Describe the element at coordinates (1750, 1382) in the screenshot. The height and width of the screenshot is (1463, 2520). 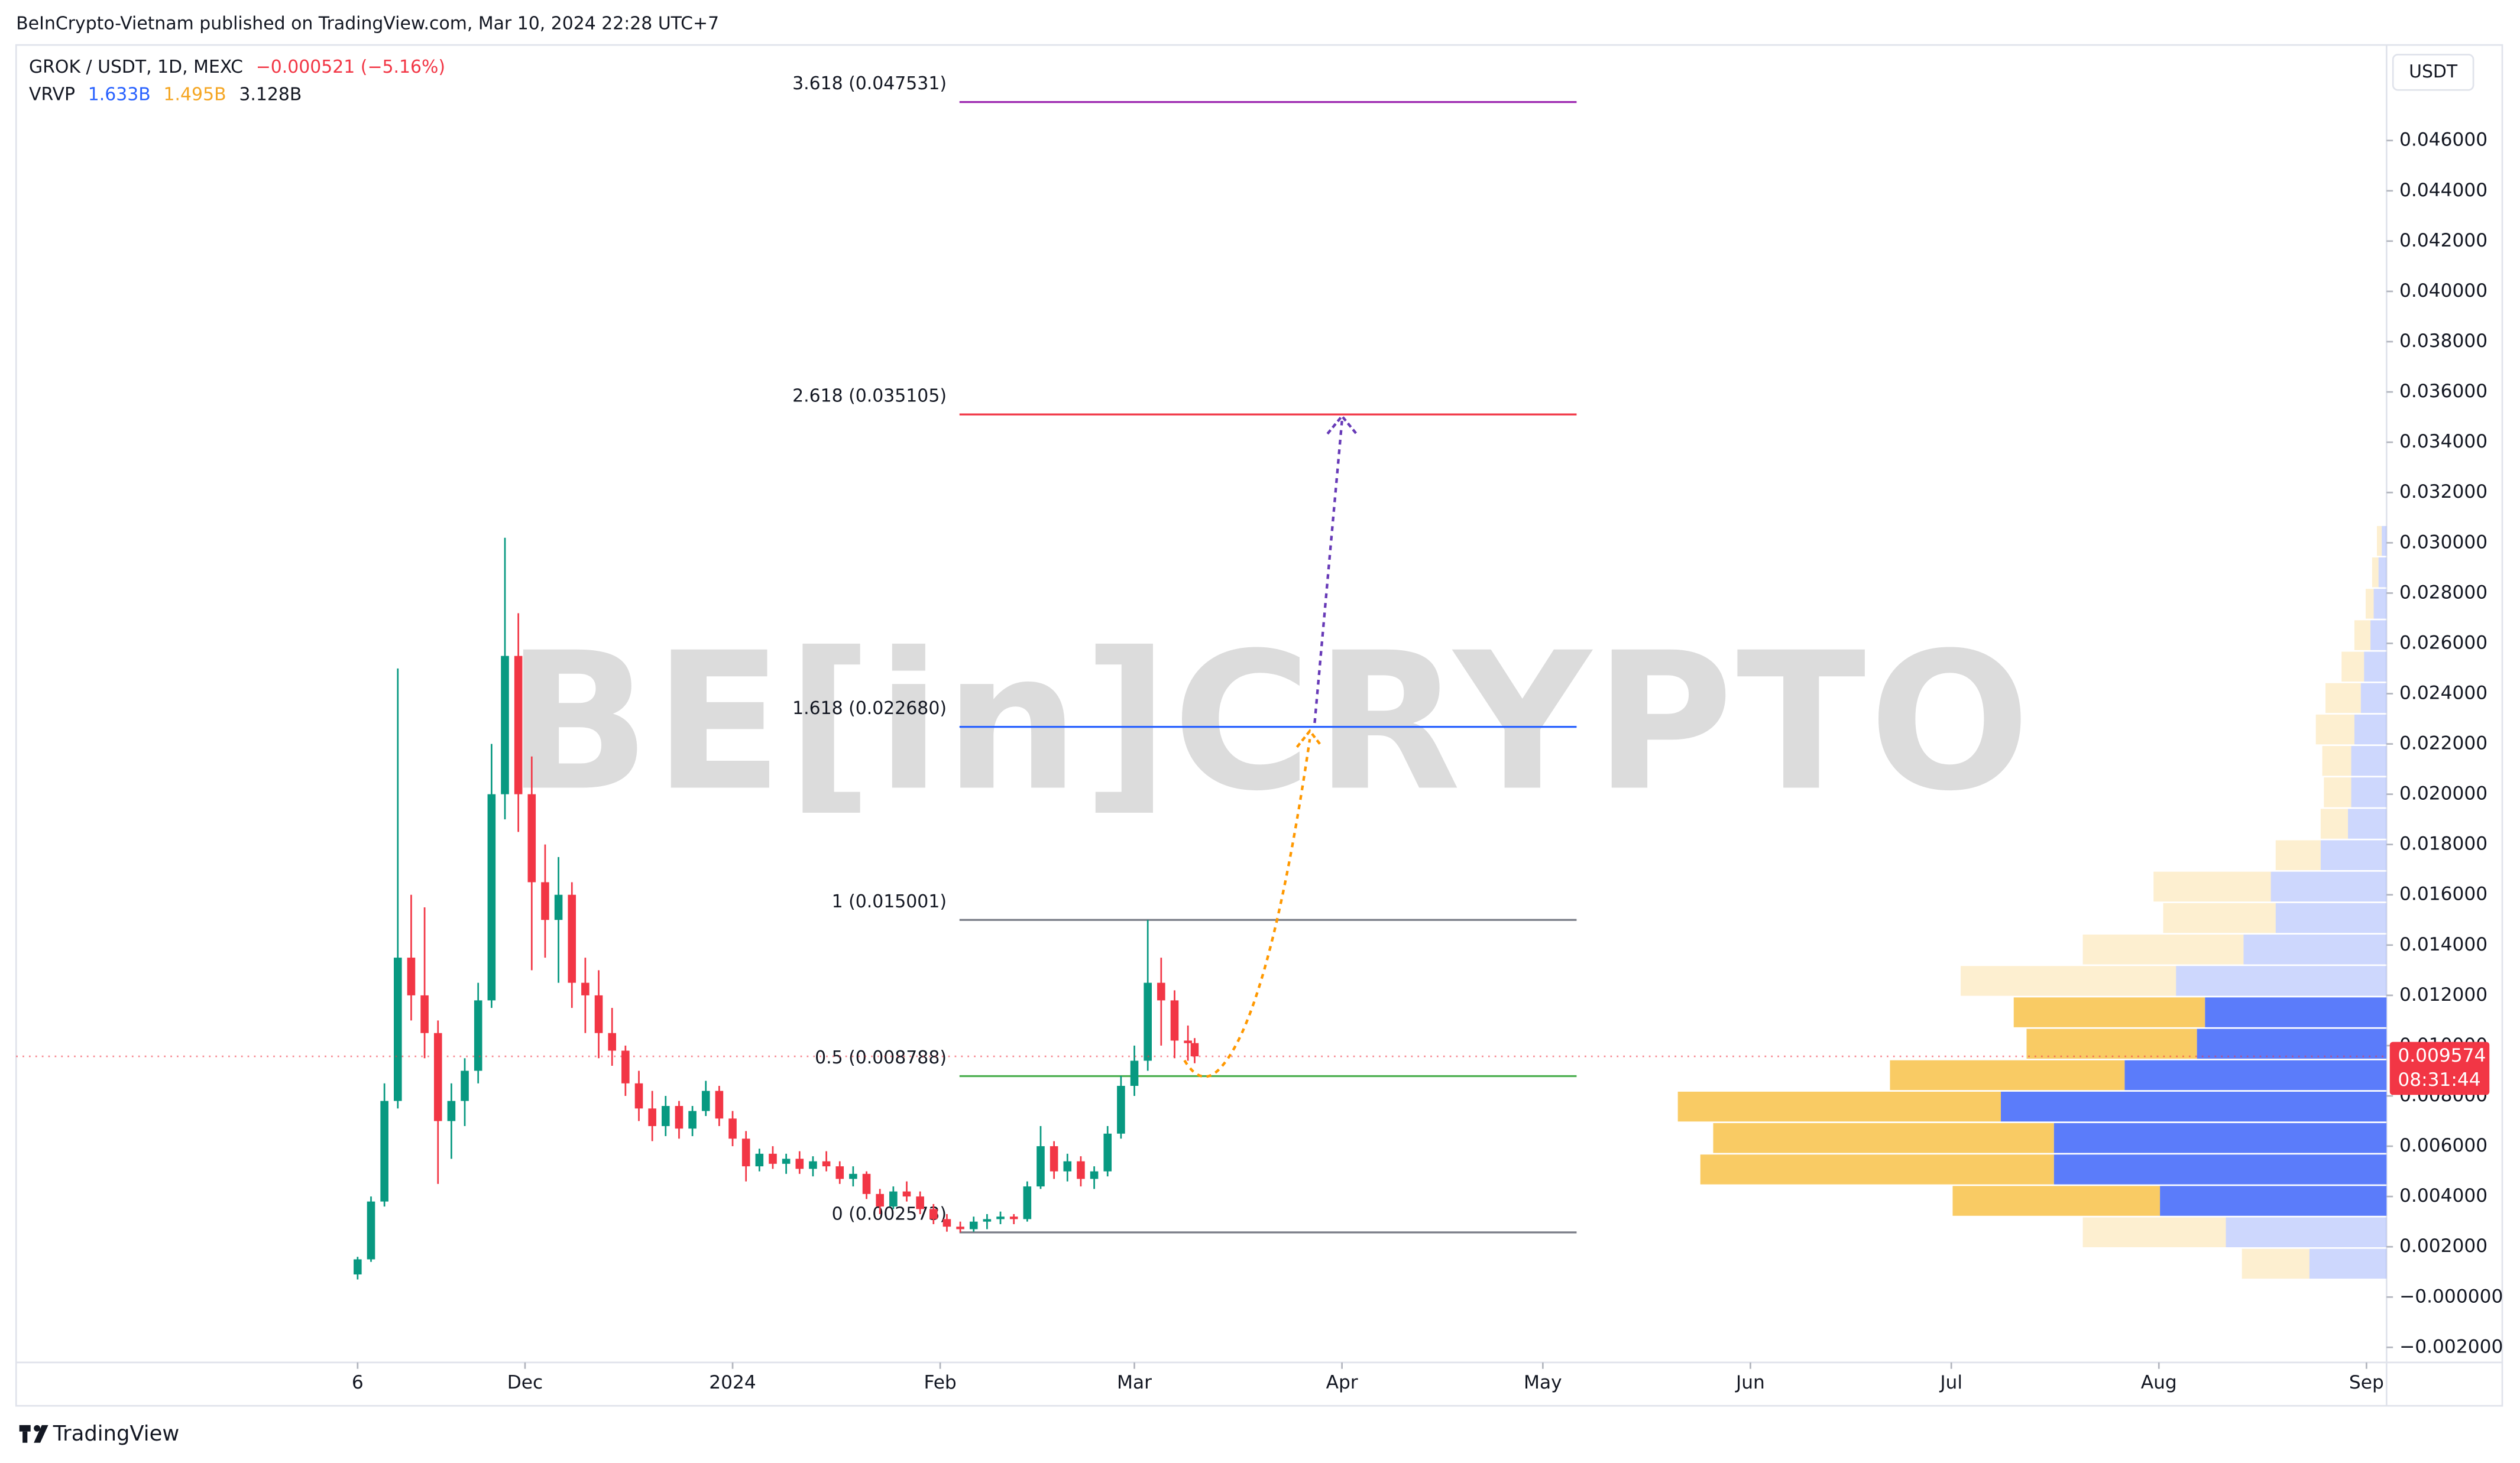
I see `x-tick-label: Jun` at that location.